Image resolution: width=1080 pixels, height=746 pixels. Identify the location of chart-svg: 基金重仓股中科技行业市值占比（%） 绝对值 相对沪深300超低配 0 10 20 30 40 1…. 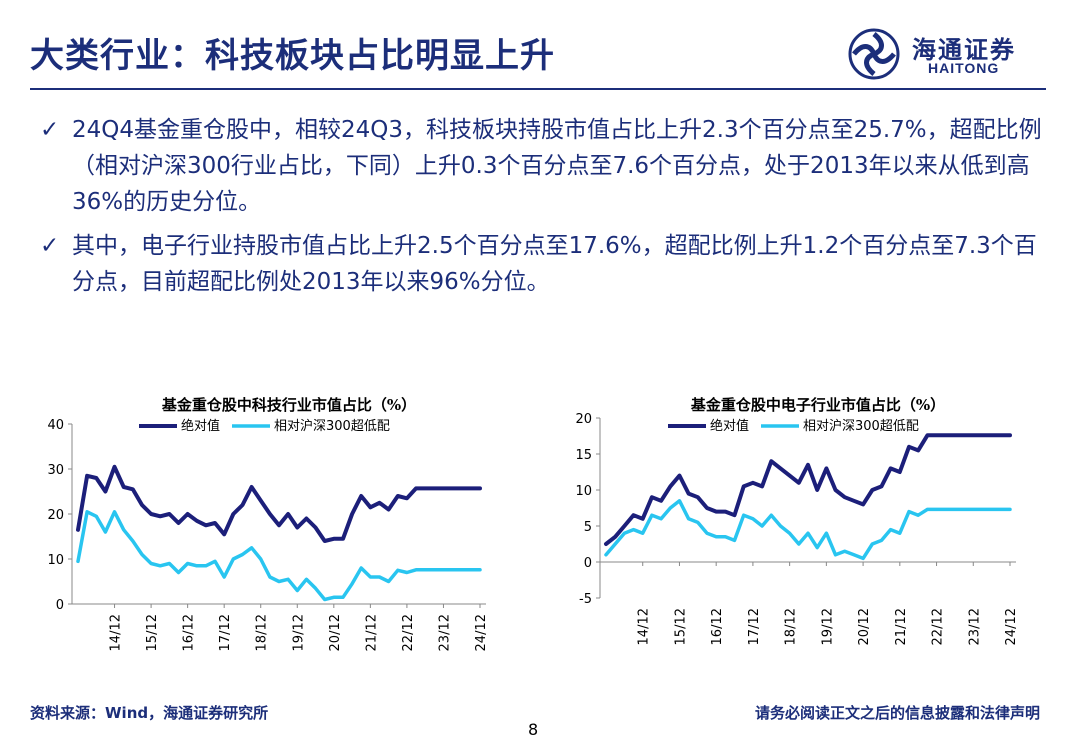
(268, 523).